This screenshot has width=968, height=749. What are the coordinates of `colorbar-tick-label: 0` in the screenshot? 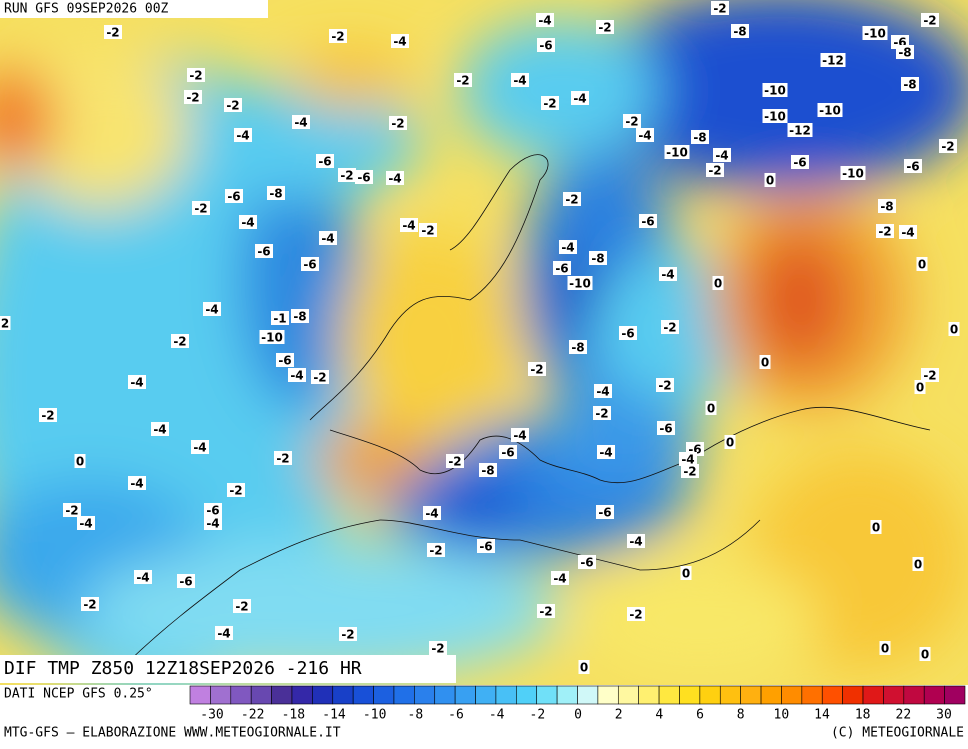 It's located at (578, 715).